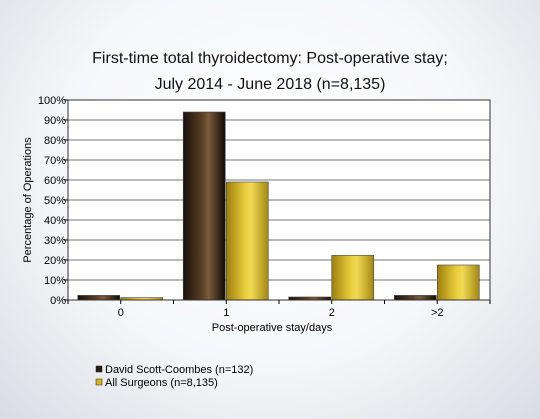 This screenshot has width=540, height=419. Describe the element at coordinates (55, 121) in the screenshot. I see `y-tick-label: 90%` at that location.